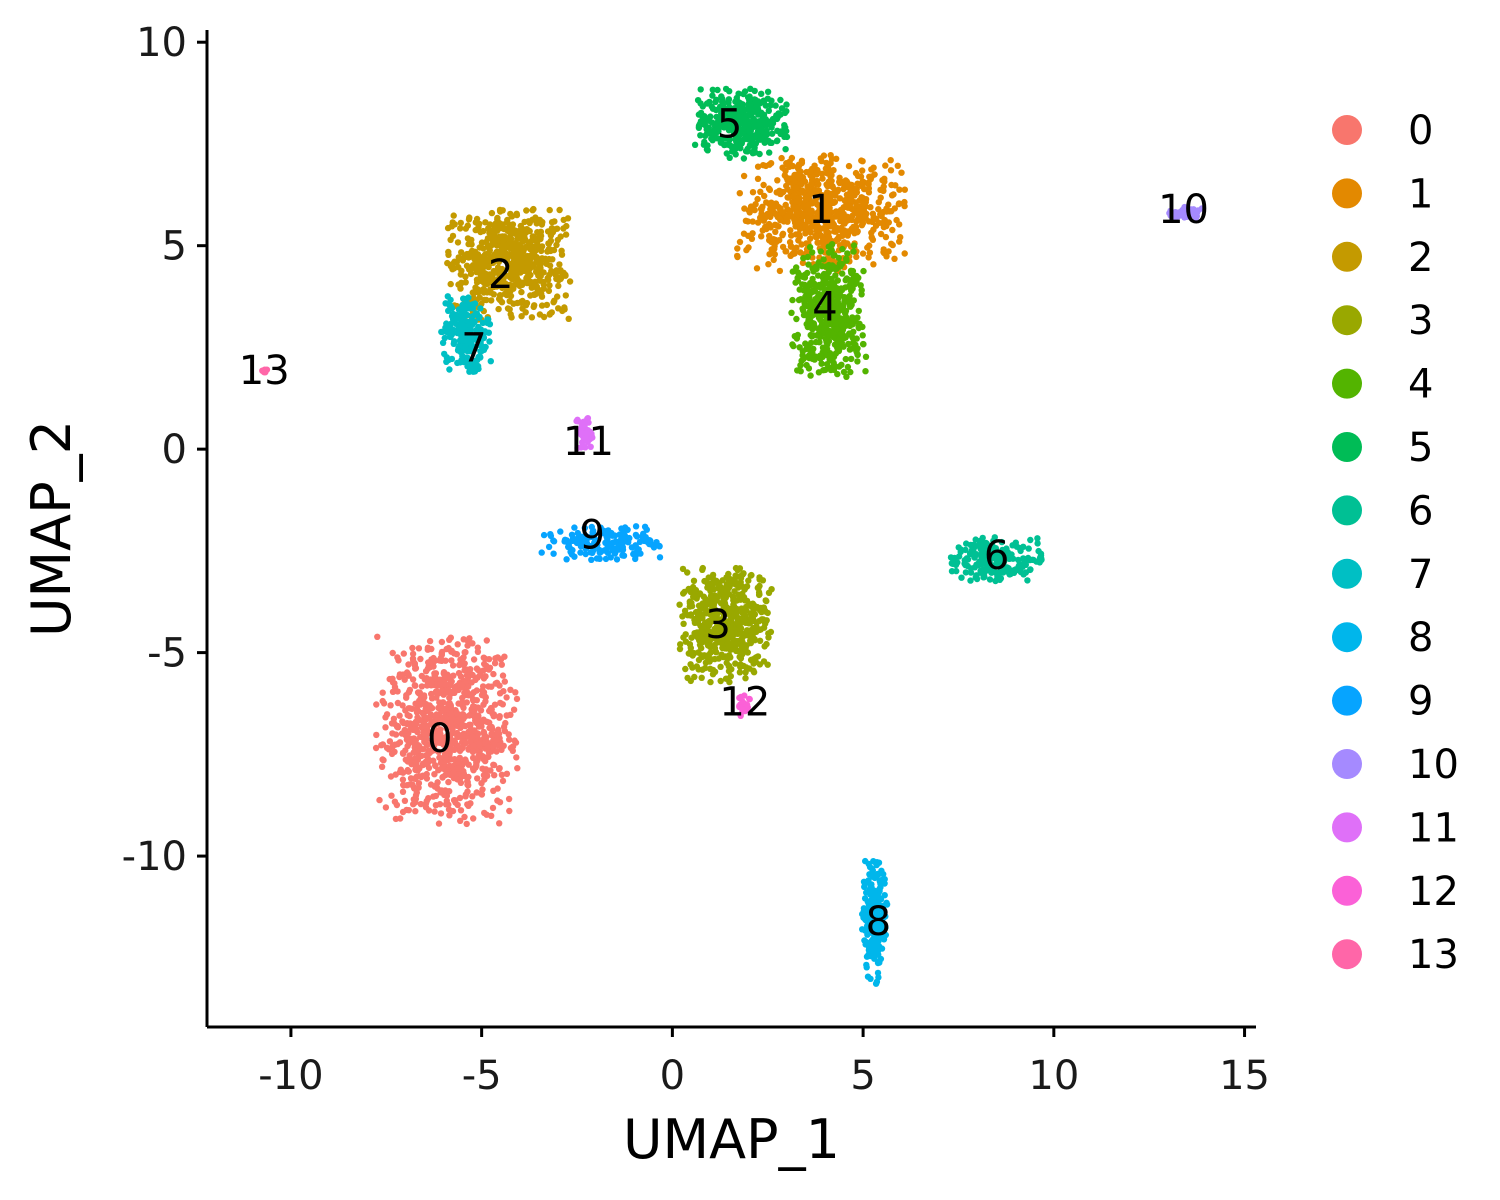 The height and width of the screenshot is (1200, 1500). What do you see at coordinates (744, 702) in the screenshot?
I see `cluster-label-12: 12` at bounding box center [744, 702].